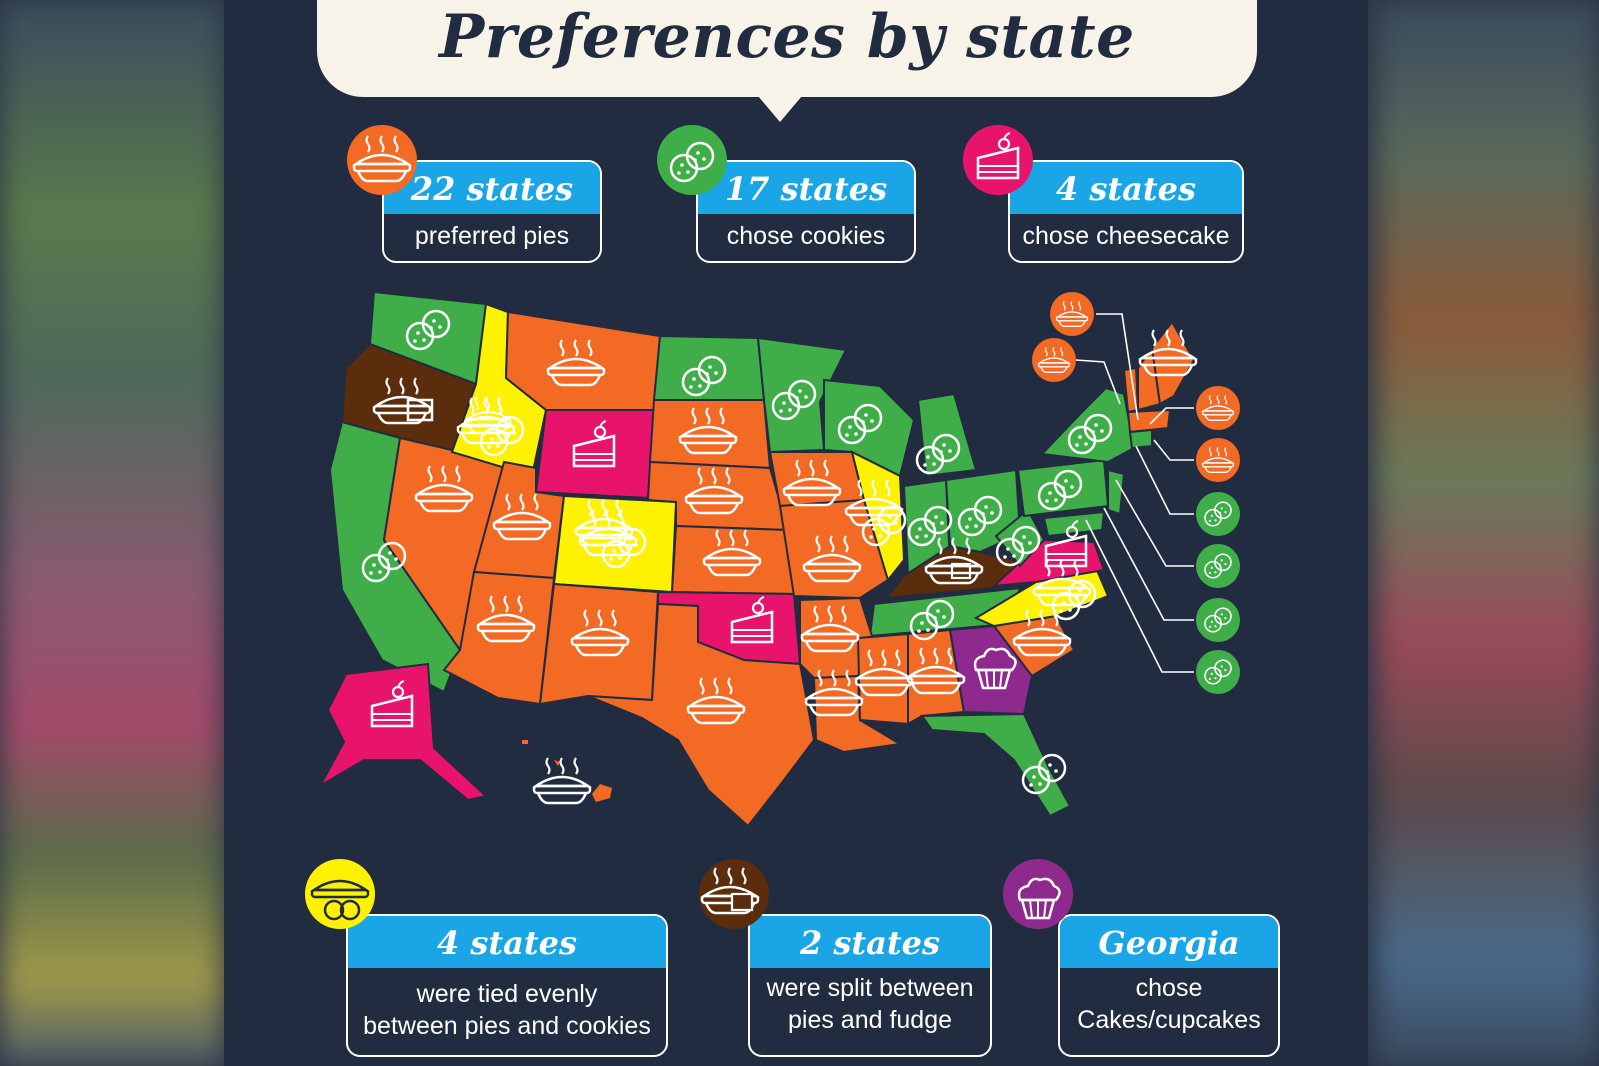 The width and height of the screenshot is (1599, 1066). Describe the element at coordinates (806, 236) in the screenshot. I see `summary-desc: chose cookies` at that location.